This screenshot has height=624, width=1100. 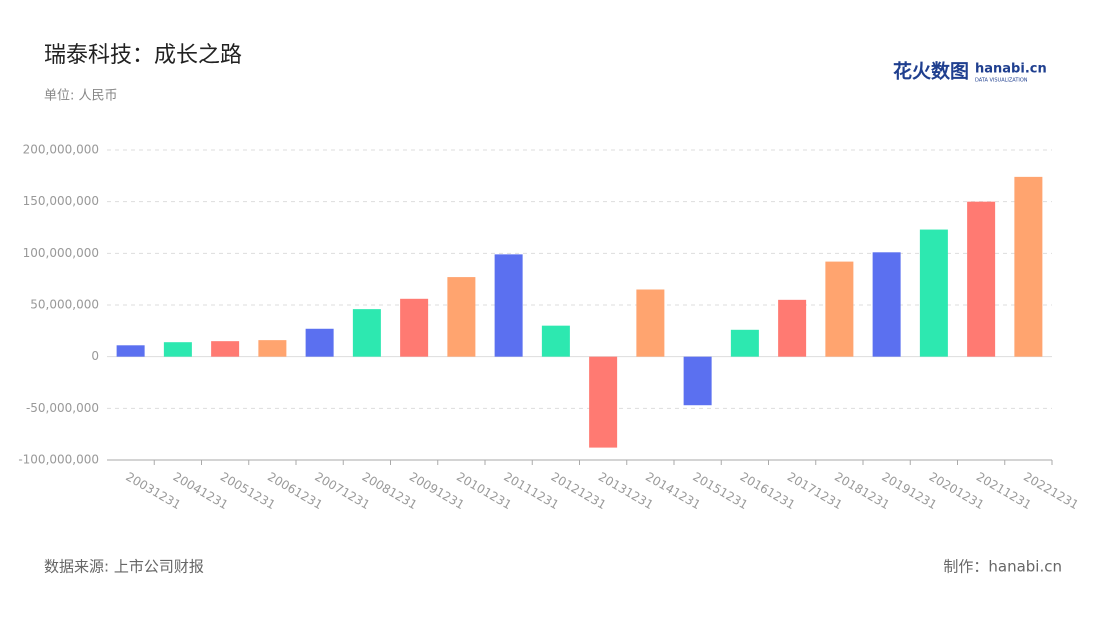 What do you see at coordinates (124, 567) in the screenshot?
I see `source: 数据来源: 上市公司财报` at bounding box center [124, 567].